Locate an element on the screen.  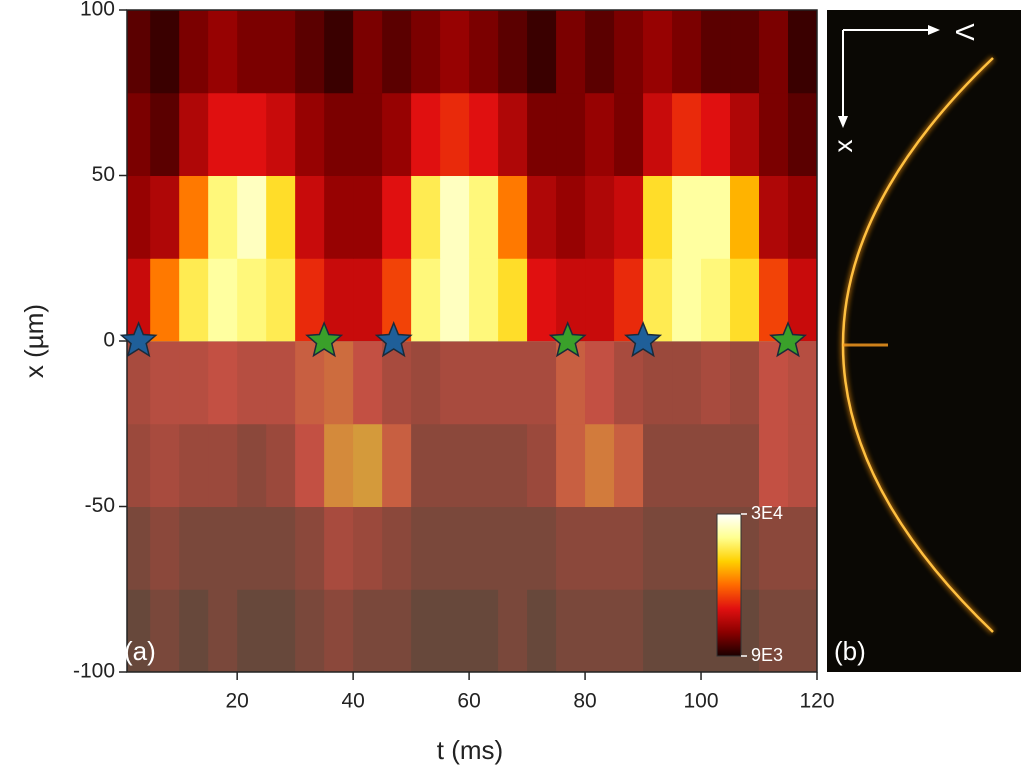
y-tick-label: 100 is located at coordinates (97, 10).